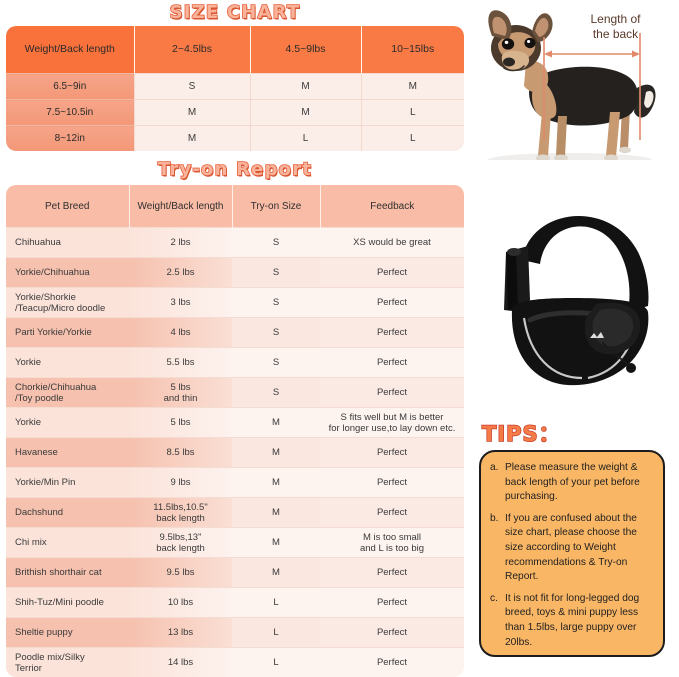 The width and height of the screenshot is (679, 677). Describe the element at coordinates (67, 303) in the screenshot. I see `tryon-cell-breed: Yorkie/Shorkie/Teacup/Micro doodle` at that location.